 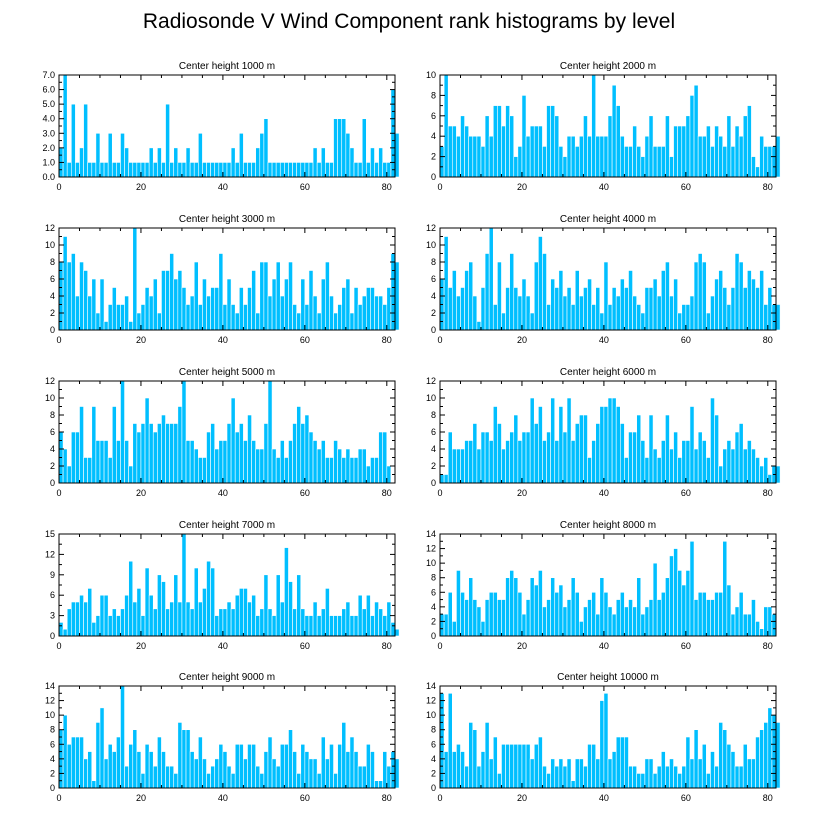 What do you see at coordinates (433, 279) in the screenshot?
I see `y-tick-label: 6` at bounding box center [433, 279].